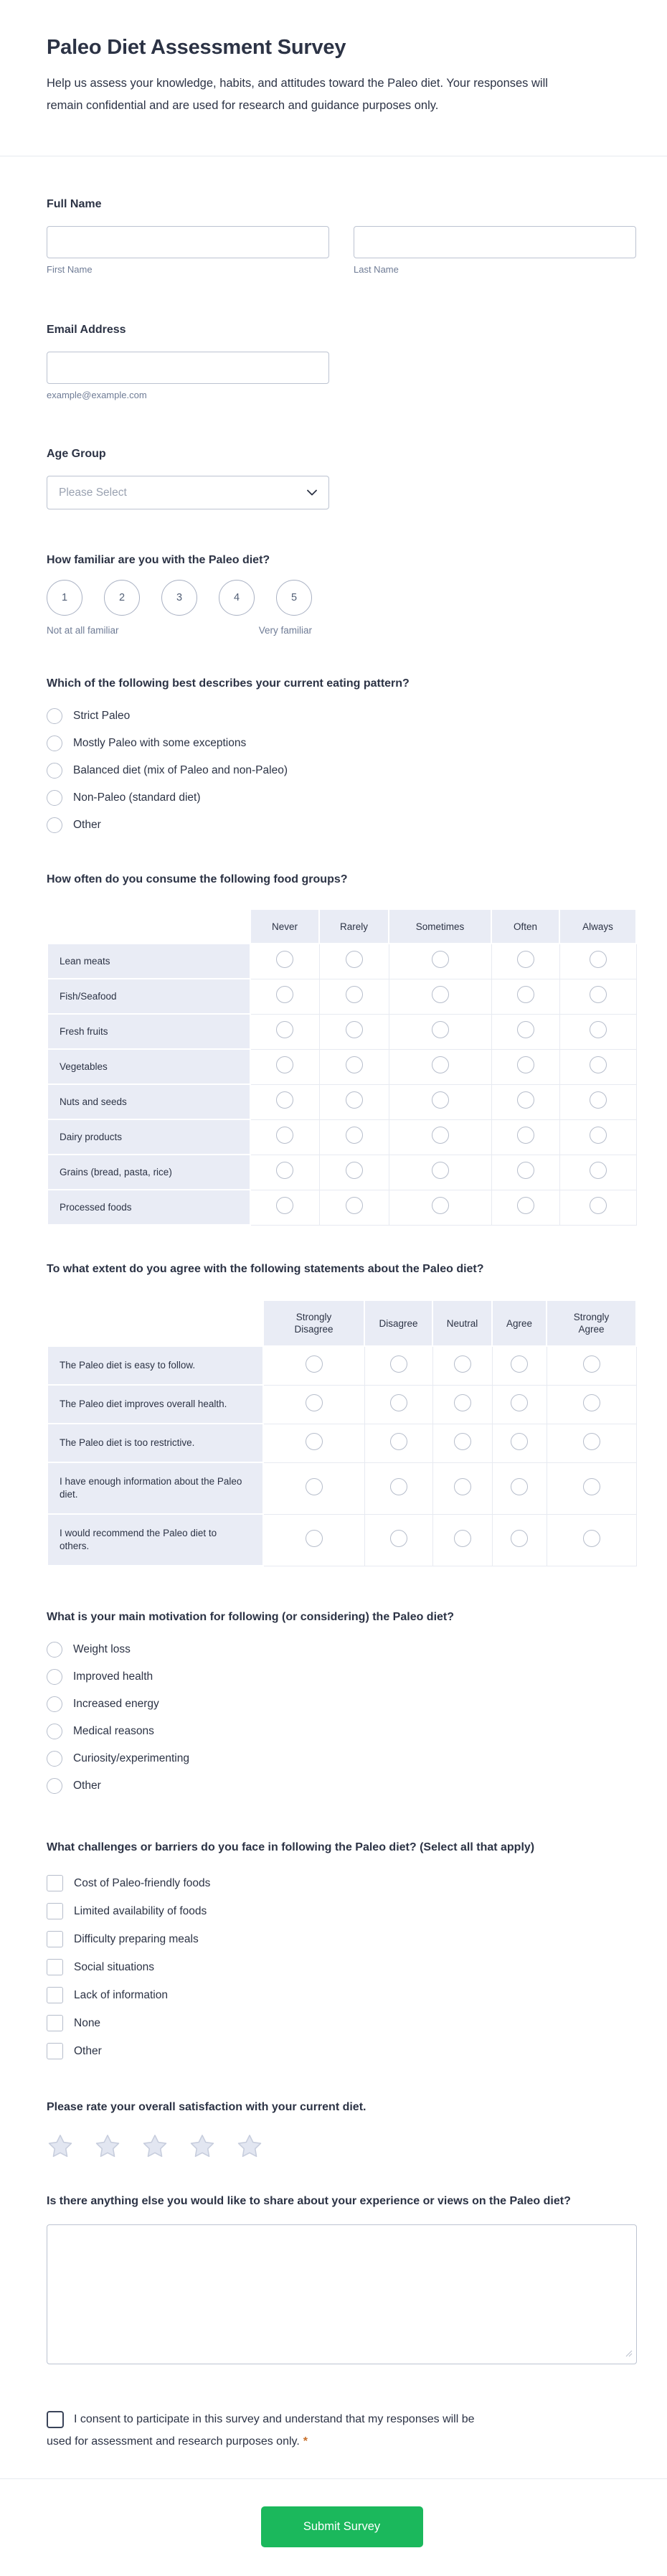 Image resolution: width=667 pixels, height=2576 pixels. I want to click on checkbox-option: Lack of information, so click(342, 1995).